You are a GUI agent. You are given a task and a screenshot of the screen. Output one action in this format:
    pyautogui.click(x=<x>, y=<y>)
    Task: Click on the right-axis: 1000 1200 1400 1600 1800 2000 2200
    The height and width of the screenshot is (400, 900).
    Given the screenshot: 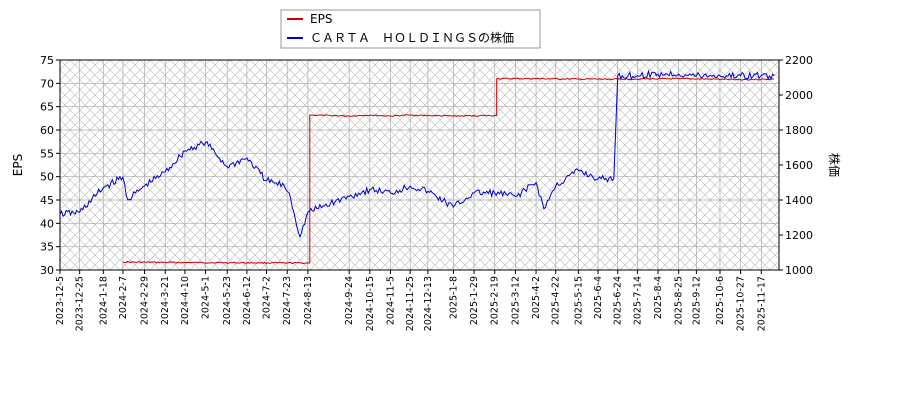 What is the action you would take?
    pyautogui.click(x=796, y=165)
    